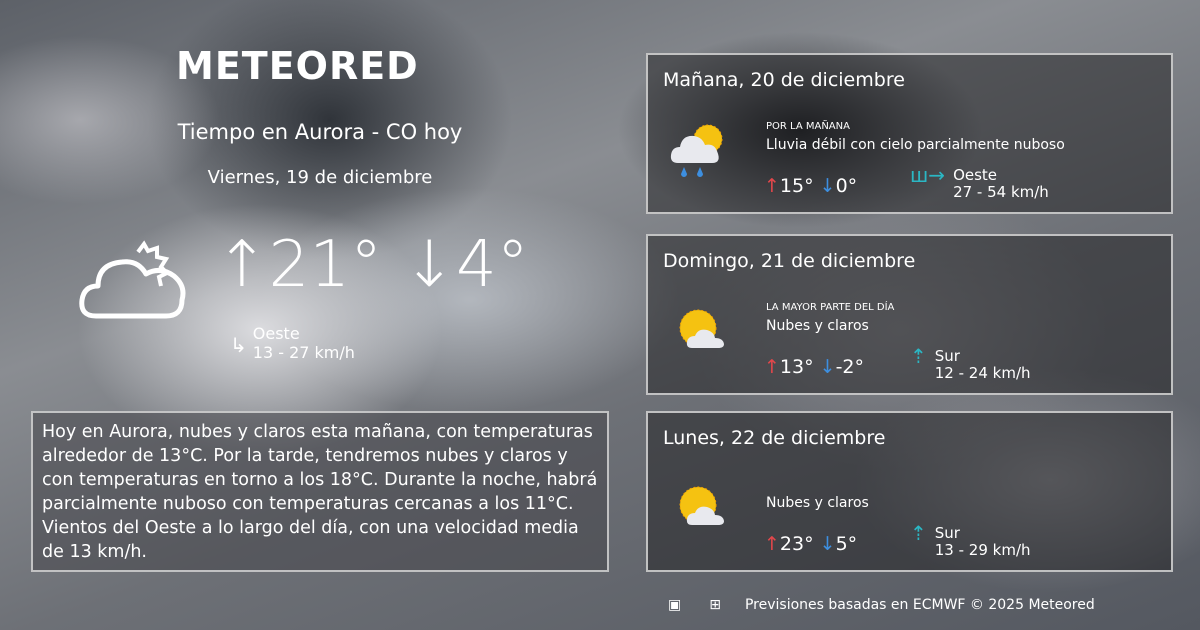  I want to click on wind-speed: 13 - 29 km/h, so click(982, 550).